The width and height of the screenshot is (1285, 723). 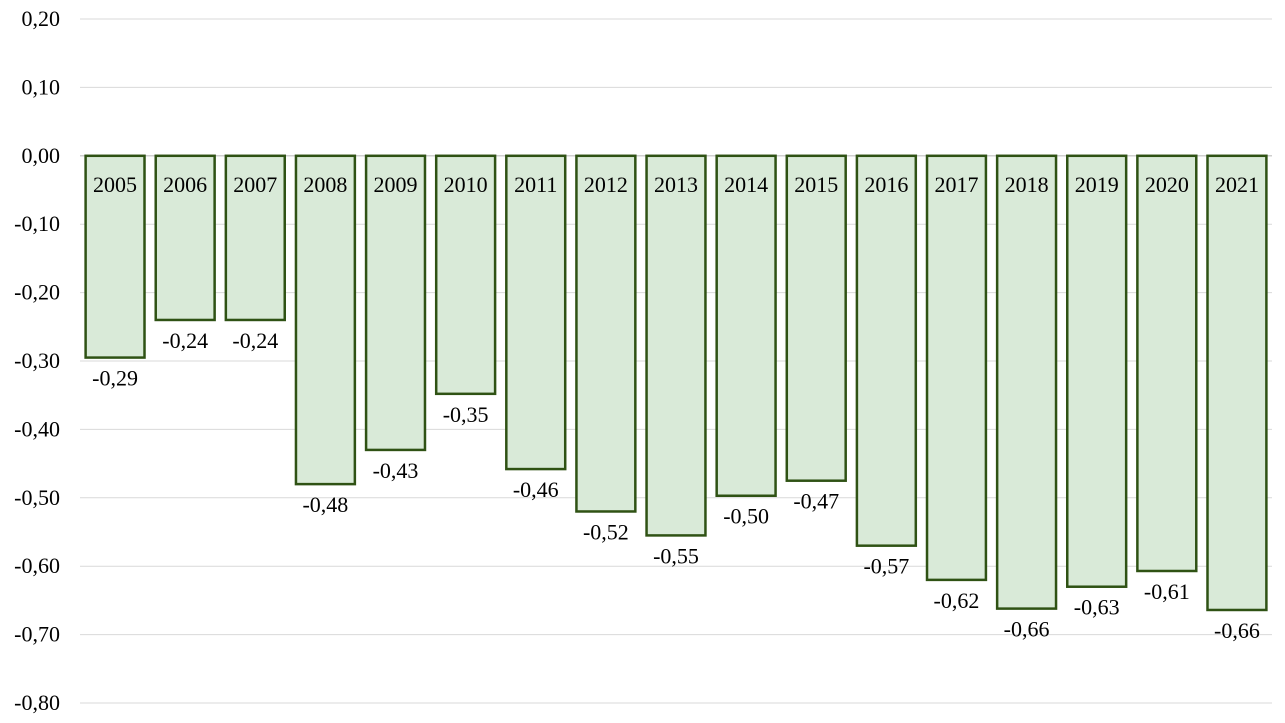 What do you see at coordinates (465, 275) in the screenshot?
I see `bar-2010` at bounding box center [465, 275].